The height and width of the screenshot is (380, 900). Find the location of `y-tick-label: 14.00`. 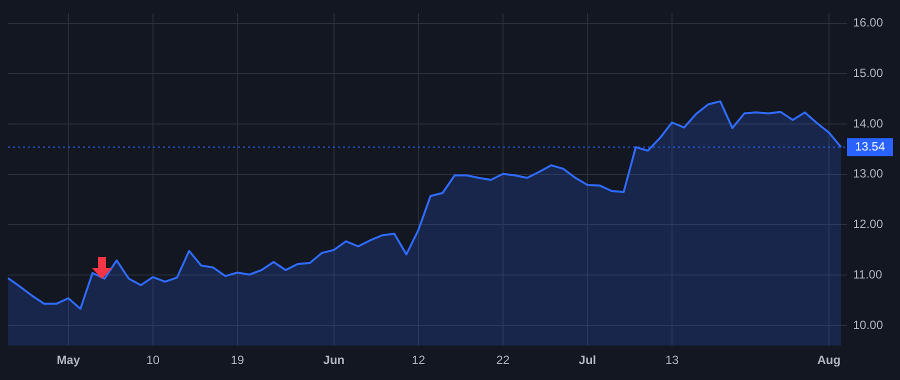

y-tick-label: 14.00 is located at coordinates (868, 123).